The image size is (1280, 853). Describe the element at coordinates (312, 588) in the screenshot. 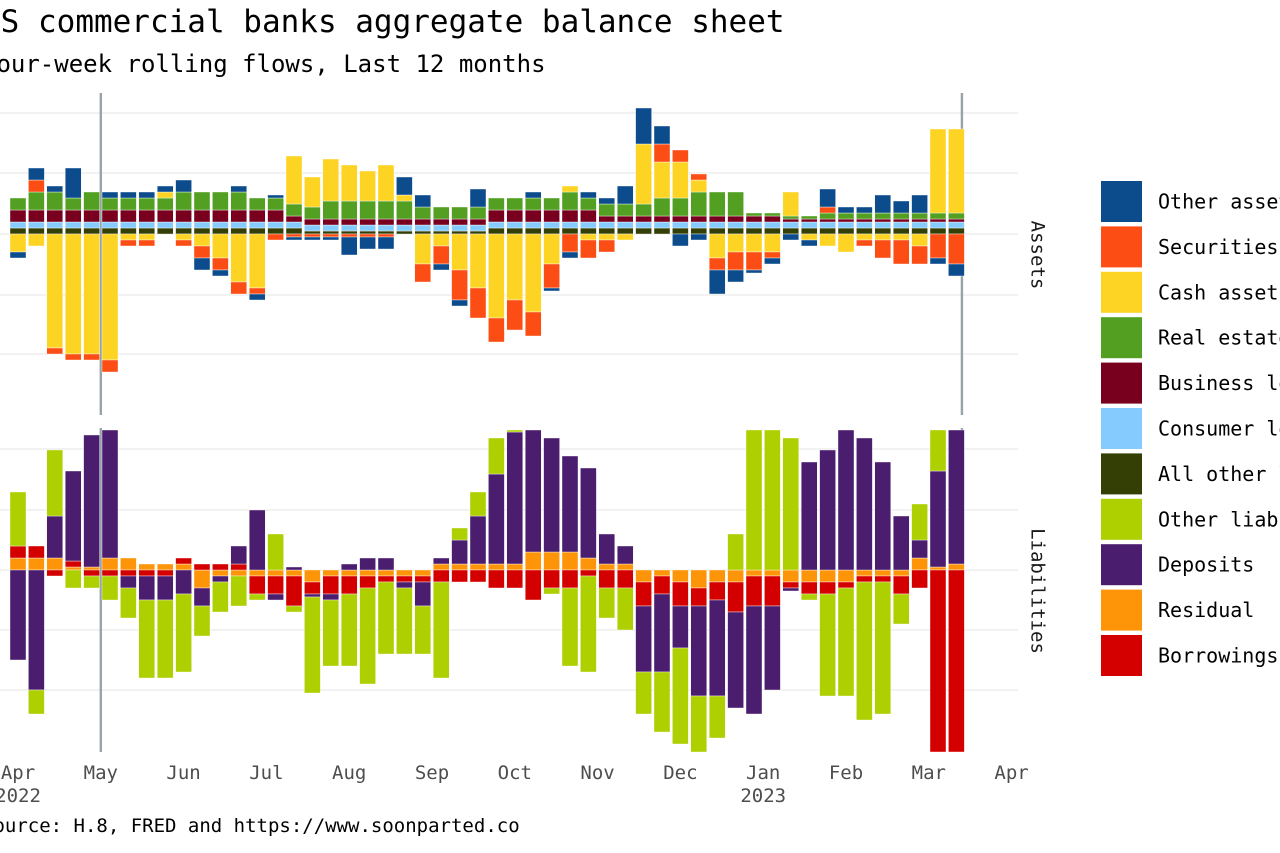

I see `bar-liabilities-w16-borrowings` at that location.